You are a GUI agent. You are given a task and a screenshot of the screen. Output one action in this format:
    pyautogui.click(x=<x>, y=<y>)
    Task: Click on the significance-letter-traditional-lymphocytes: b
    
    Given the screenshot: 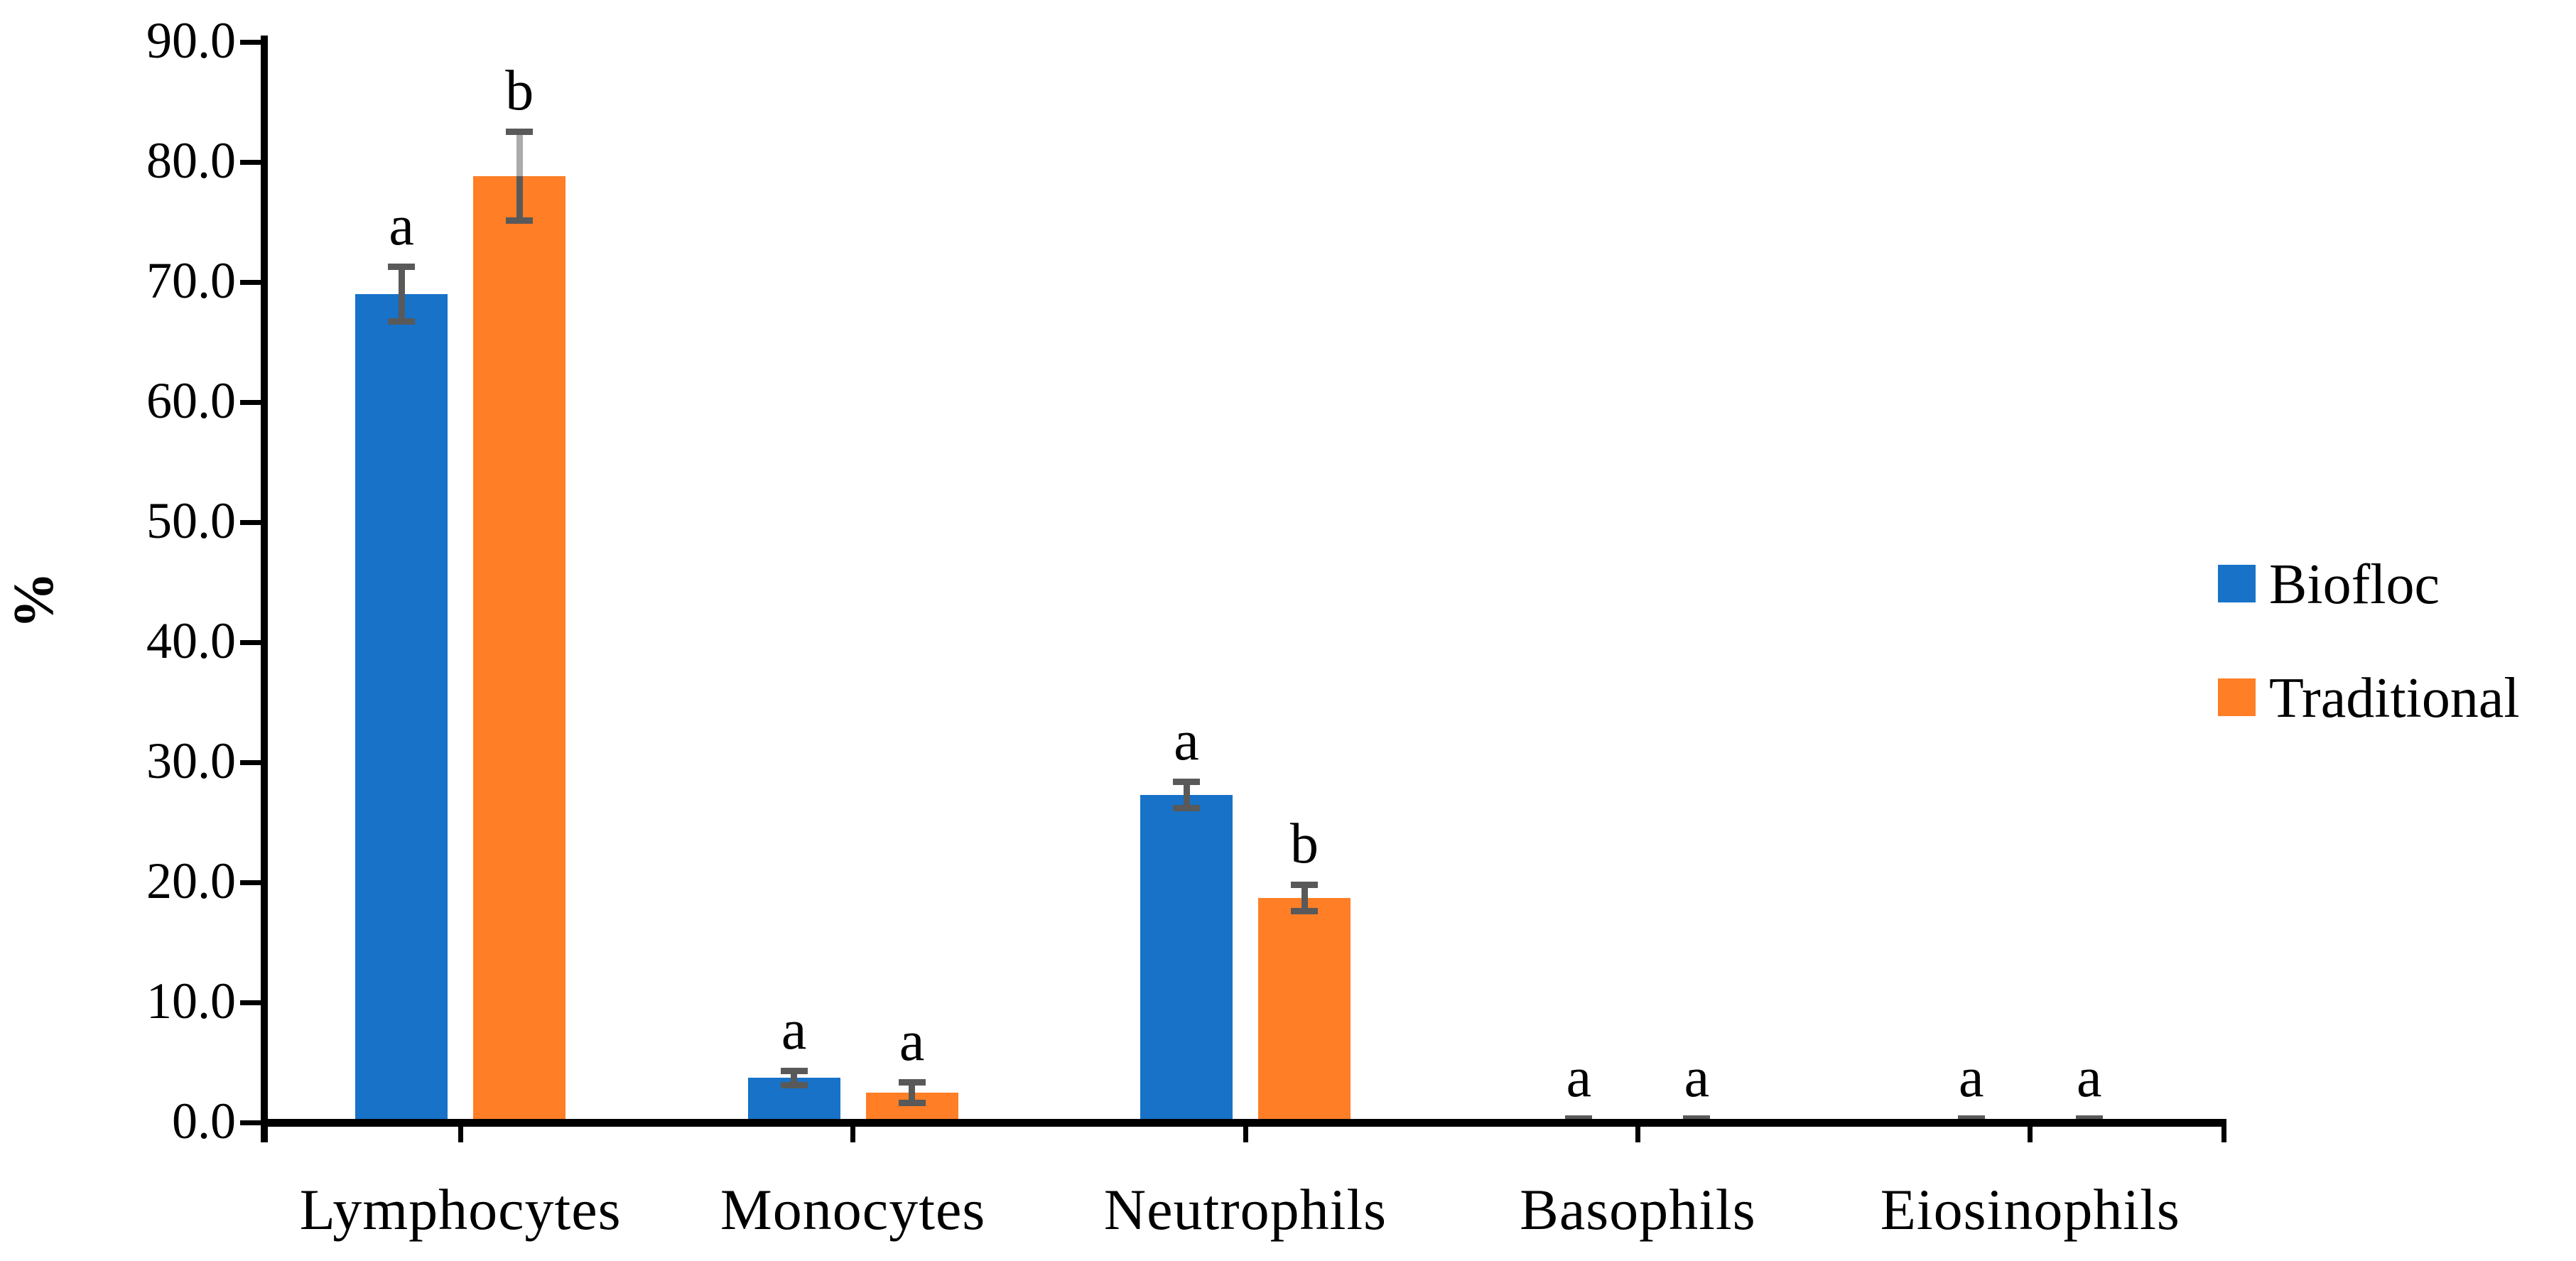 What is the action you would take?
    pyautogui.click(x=519, y=92)
    